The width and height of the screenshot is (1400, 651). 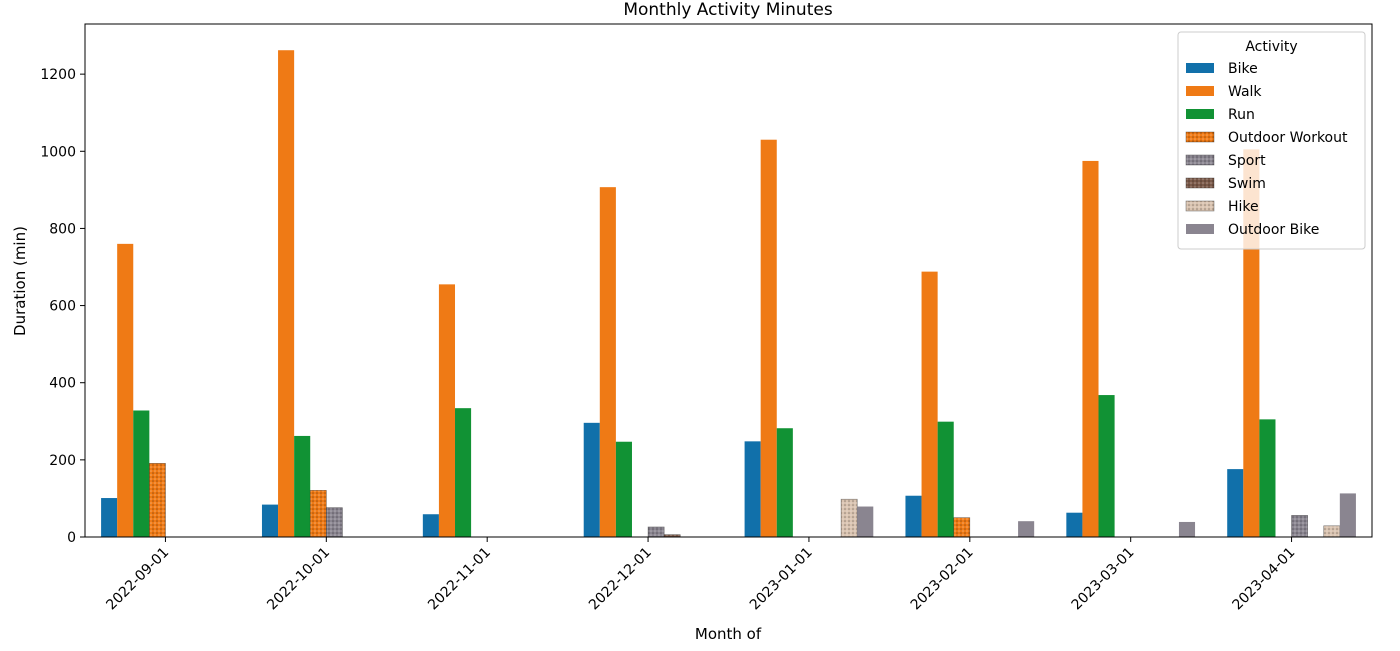 I want to click on x-tick-label: 2023-01-01, so click(x=781, y=579).